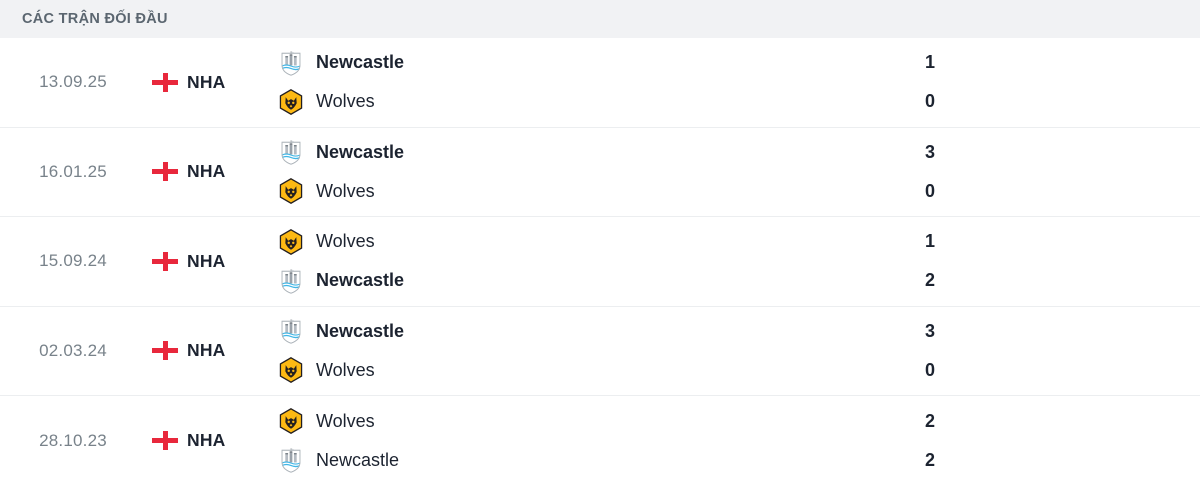 The image size is (1200, 488). I want to click on match-date: 13.09.25, so click(73, 82).